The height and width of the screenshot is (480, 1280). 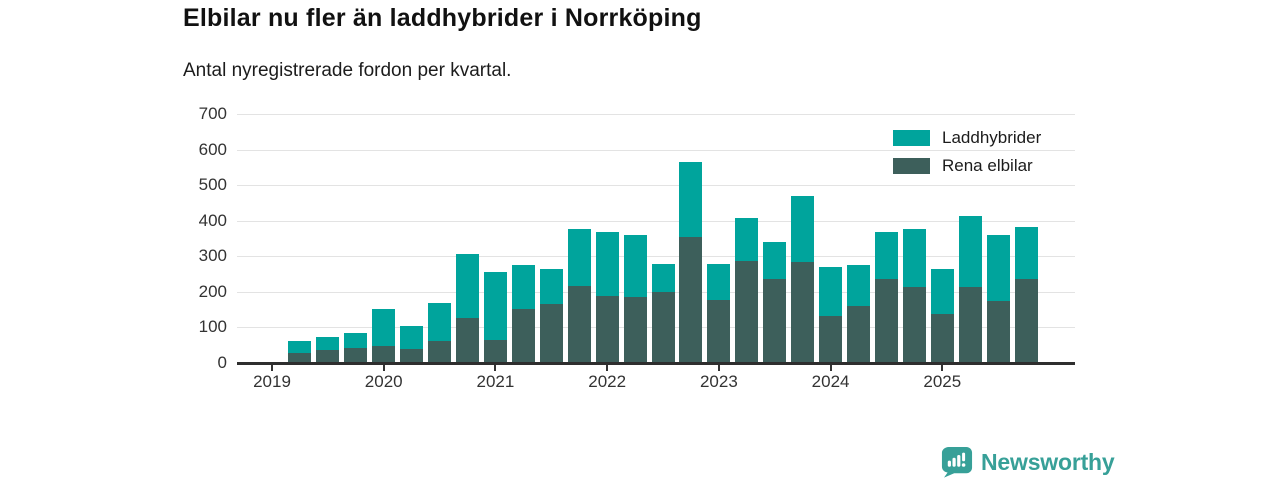 I want to click on x-axis-year-label: 2019, so click(x=272, y=381).